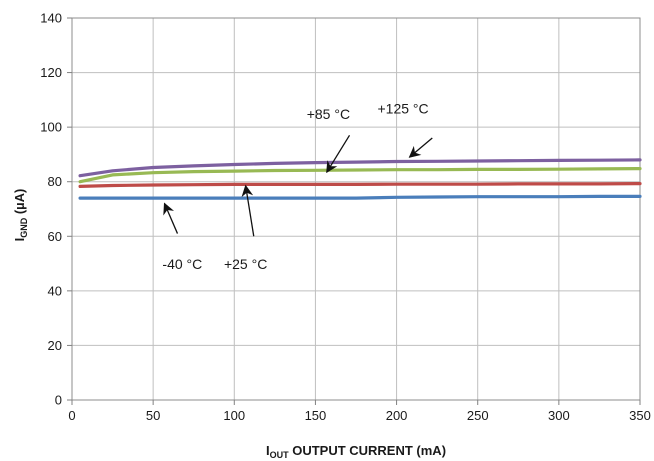  I want to click on x-tick-label: 0, so click(71, 415).